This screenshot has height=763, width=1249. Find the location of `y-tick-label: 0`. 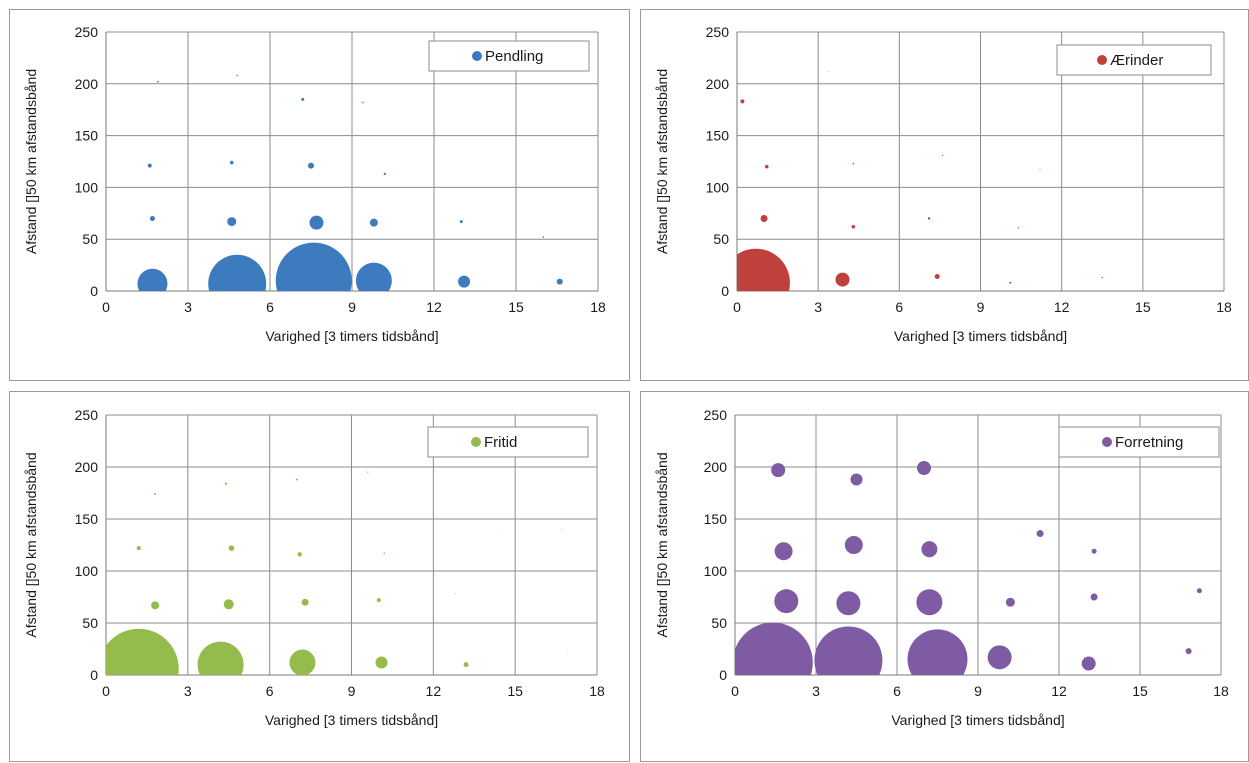

y-tick-label: 0 is located at coordinates (725, 291).